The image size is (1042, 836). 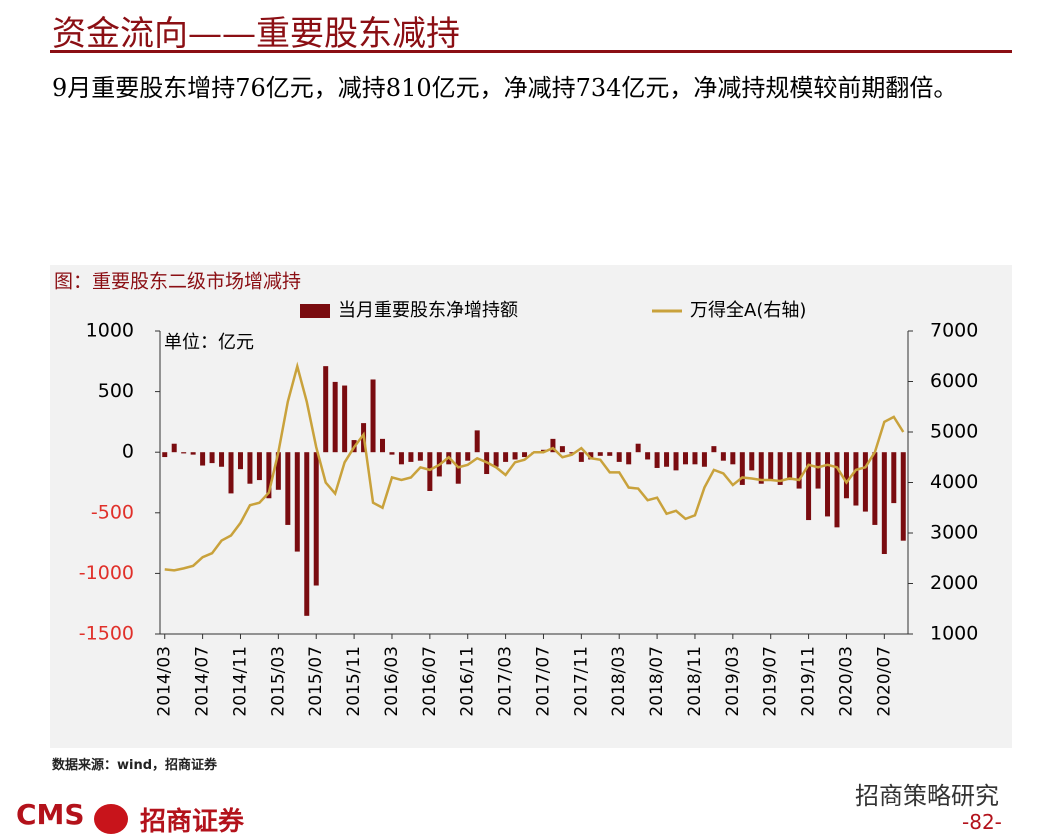 I want to click on x-tick-label: 2014/07, so click(x=203, y=681).